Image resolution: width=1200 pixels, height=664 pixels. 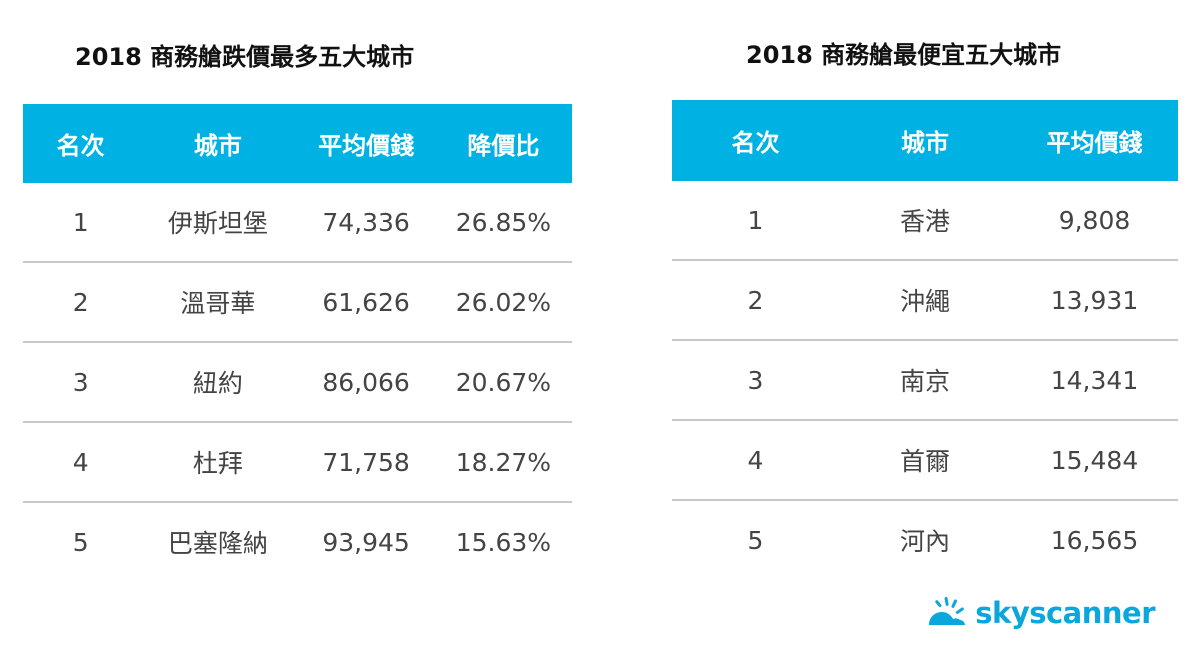 What do you see at coordinates (245, 56) in the screenshot?
I see `left-table-title: 2018 商務艙跌價最多五大城市` at bounding box center [245, 56].